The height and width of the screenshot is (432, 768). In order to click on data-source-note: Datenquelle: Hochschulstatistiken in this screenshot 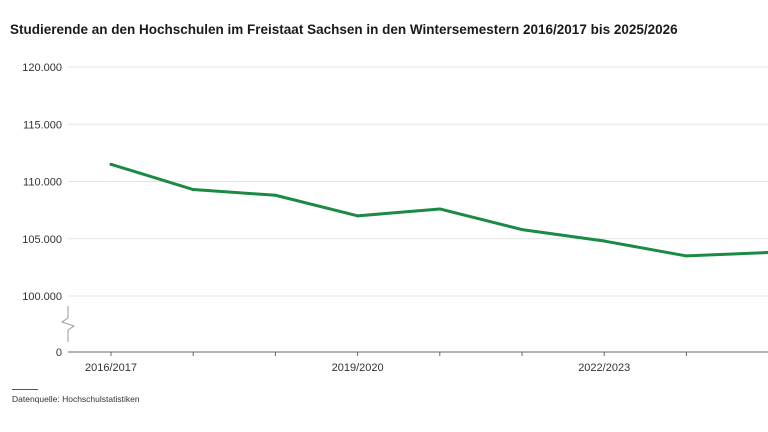, I will do `click(76, 399)`.